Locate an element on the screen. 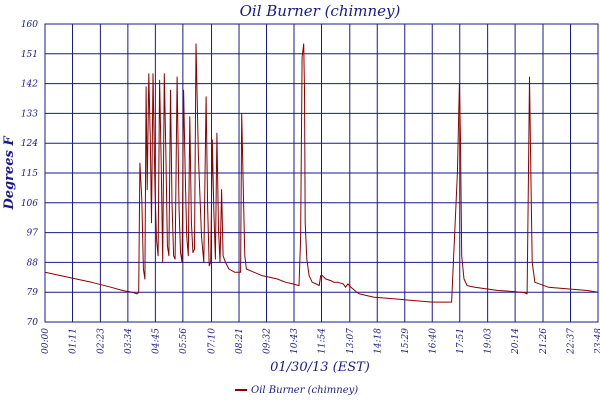  x-tick-label: 05:56 is located at coordinates (184, 341).